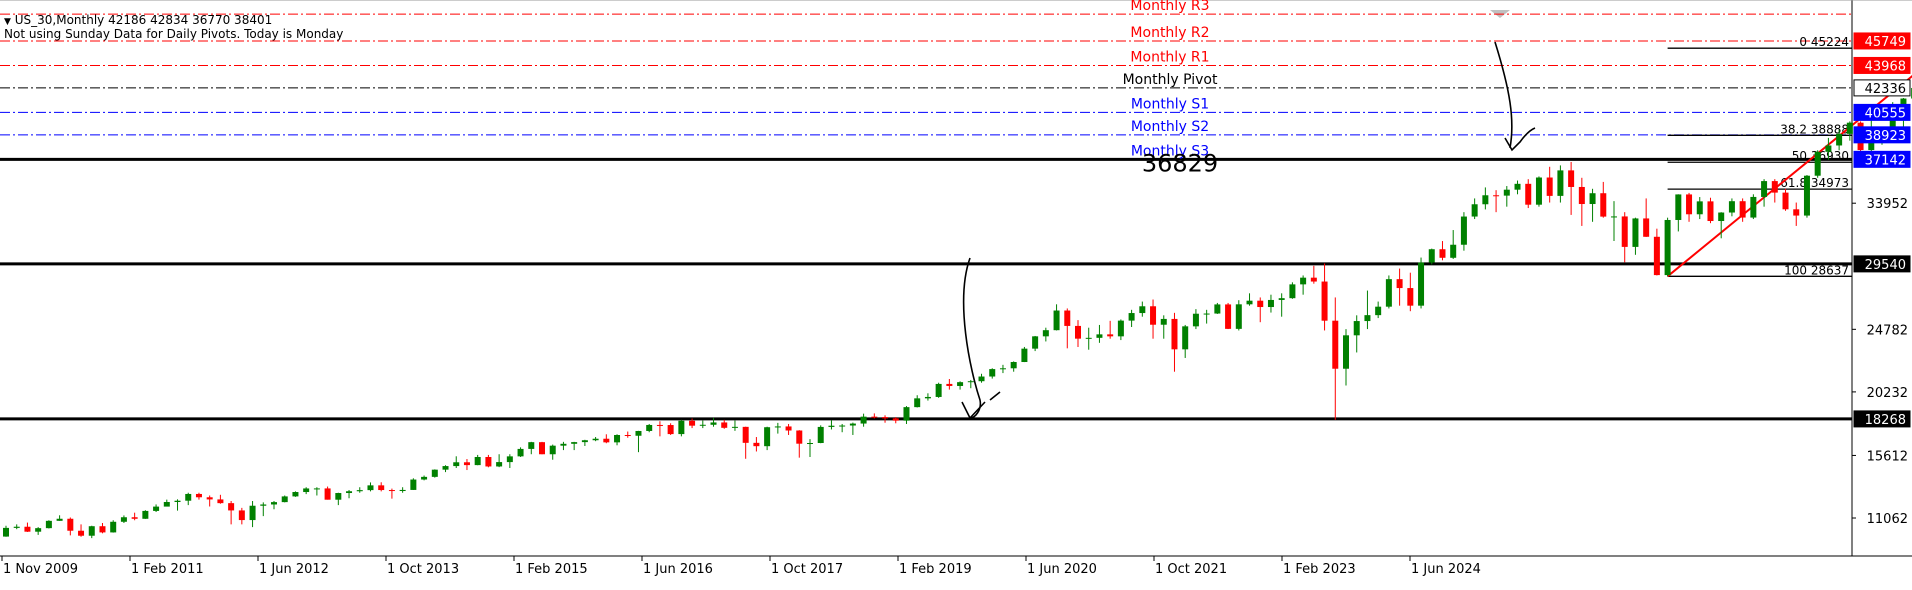 This screenshot has width=1912, height=590. Describe the element at coordinates (1180, 164) in the screenshot. I see `price-annotation: 36829` at that location.